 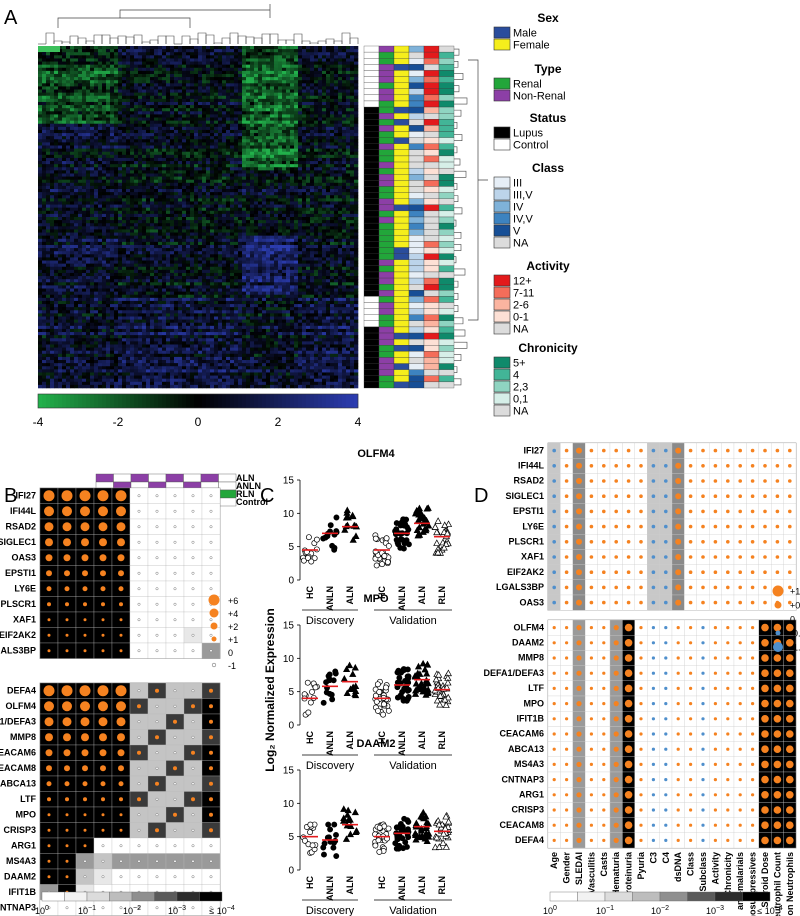 I want to click on panel-label-a: A, so click(x=11, y=18).